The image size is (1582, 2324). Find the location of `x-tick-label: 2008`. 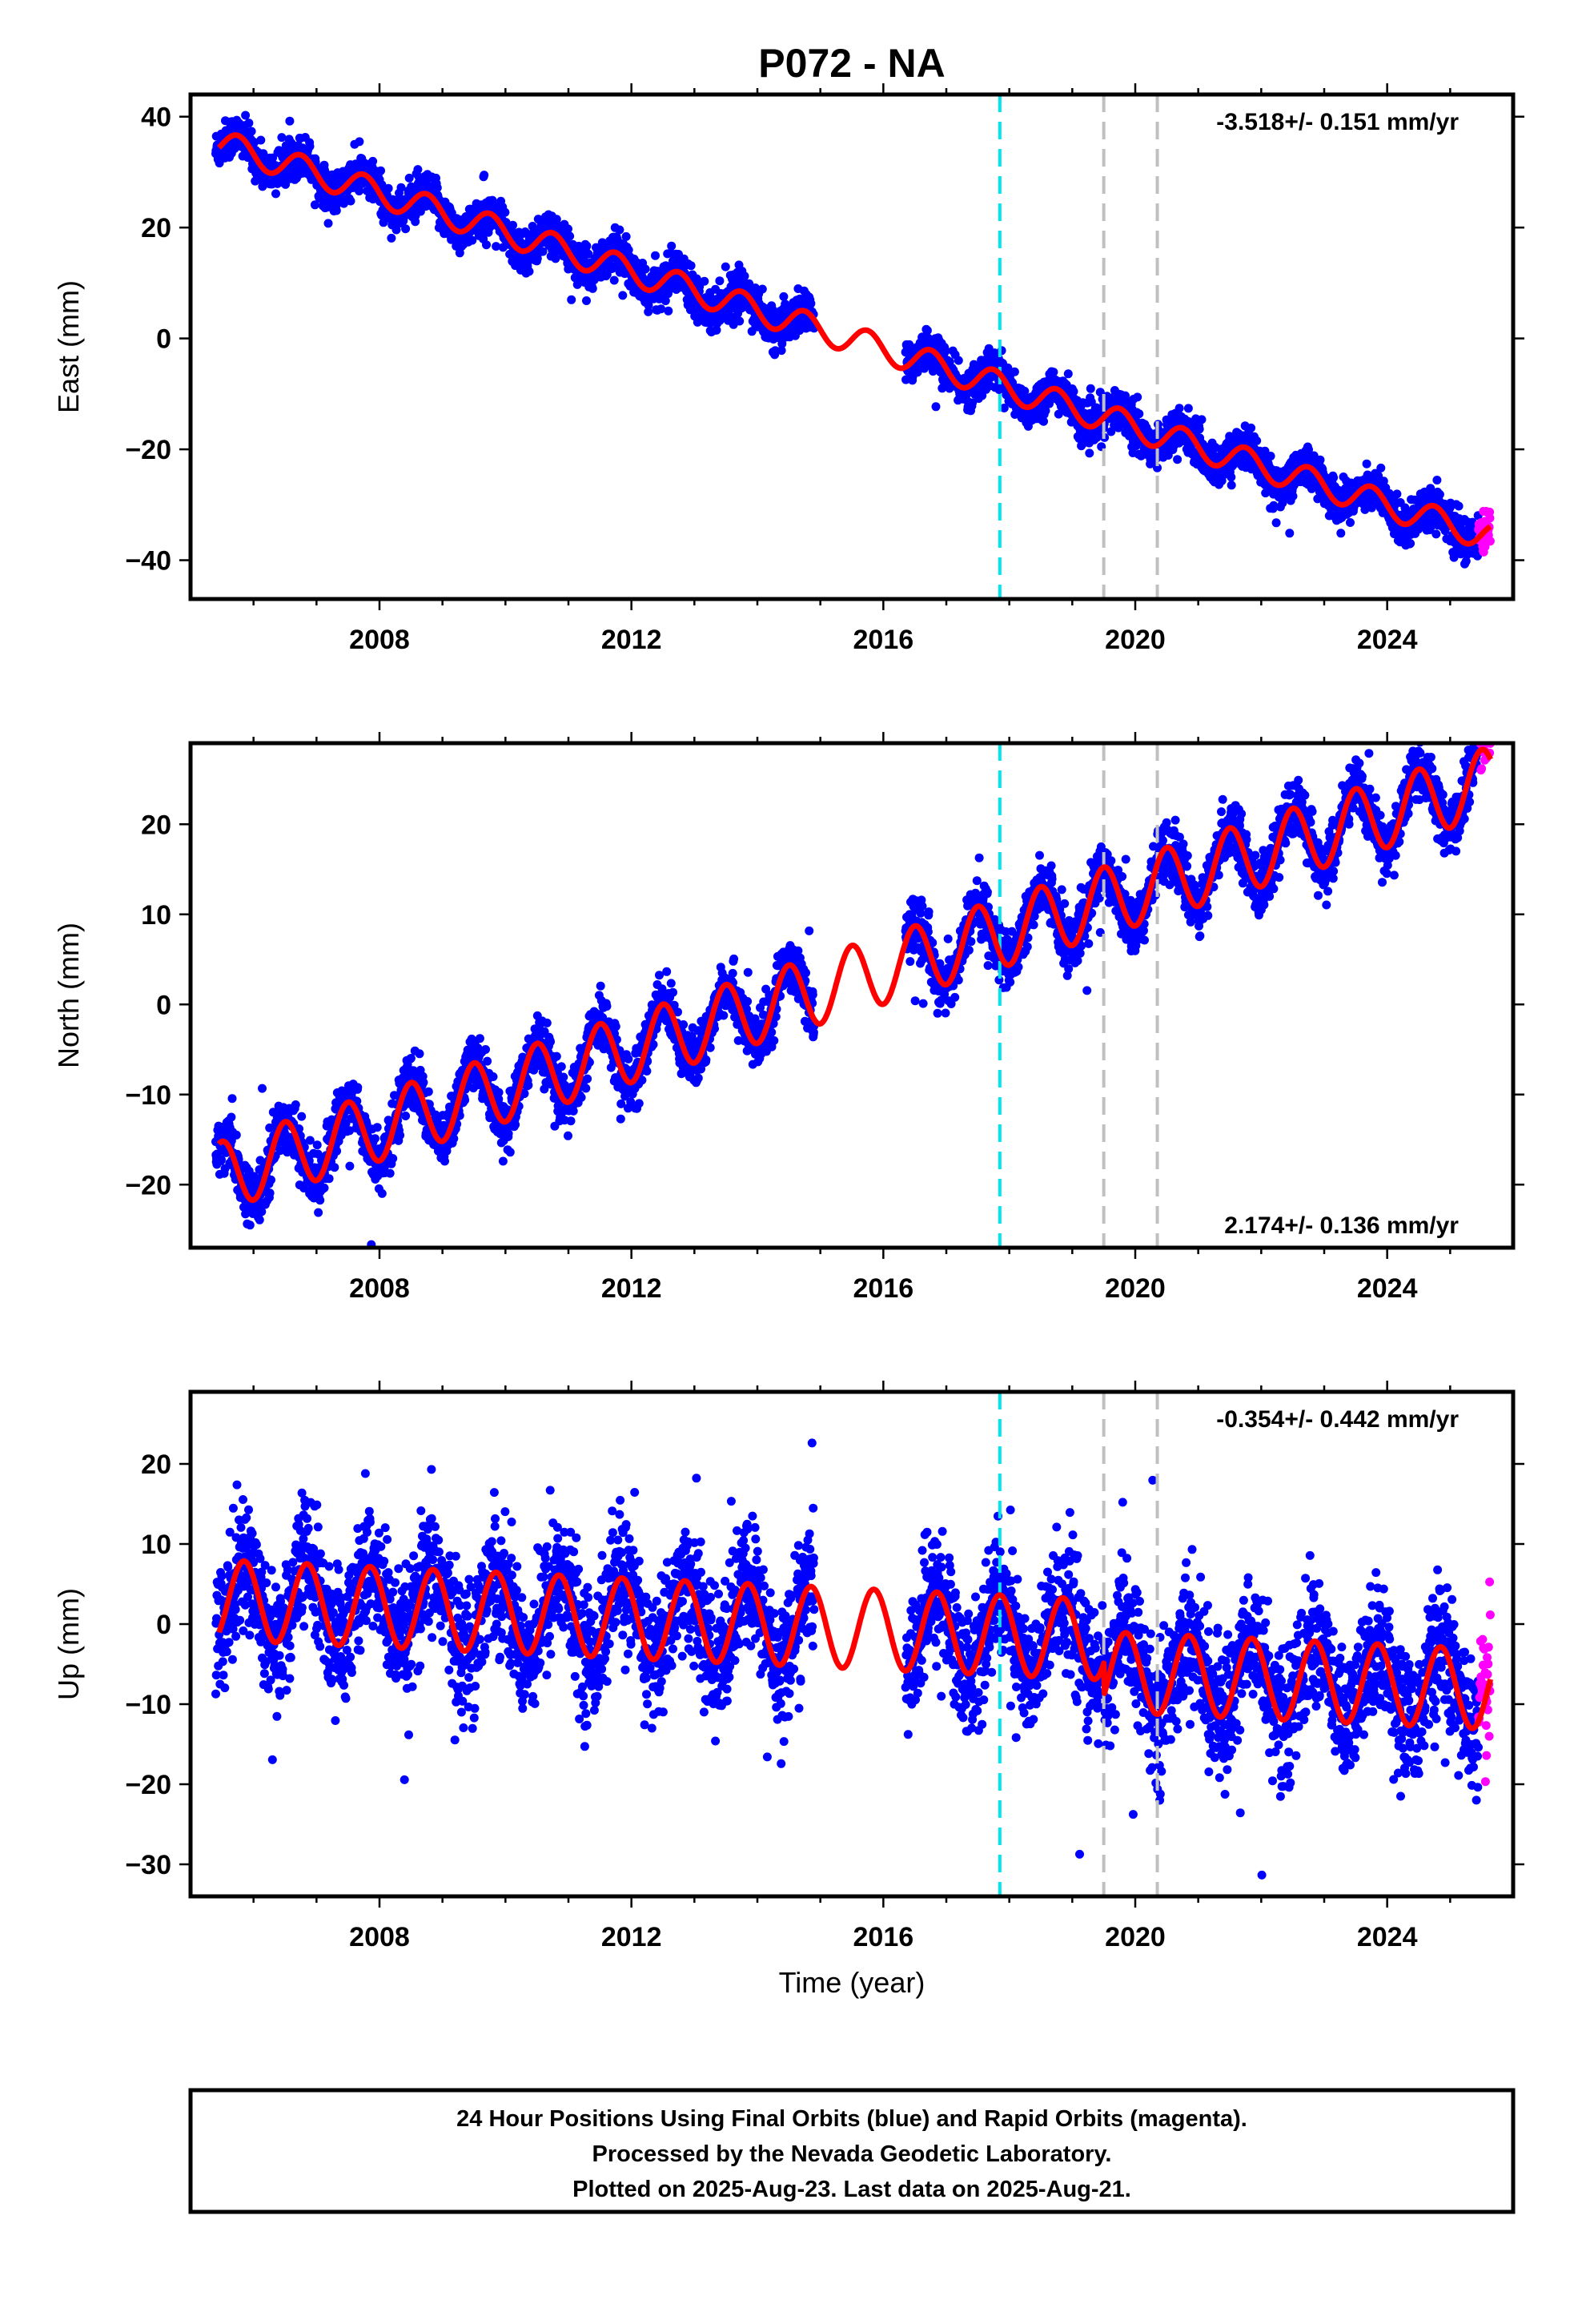

x-tick-label: 2008 is located at coordinates (379, 640).